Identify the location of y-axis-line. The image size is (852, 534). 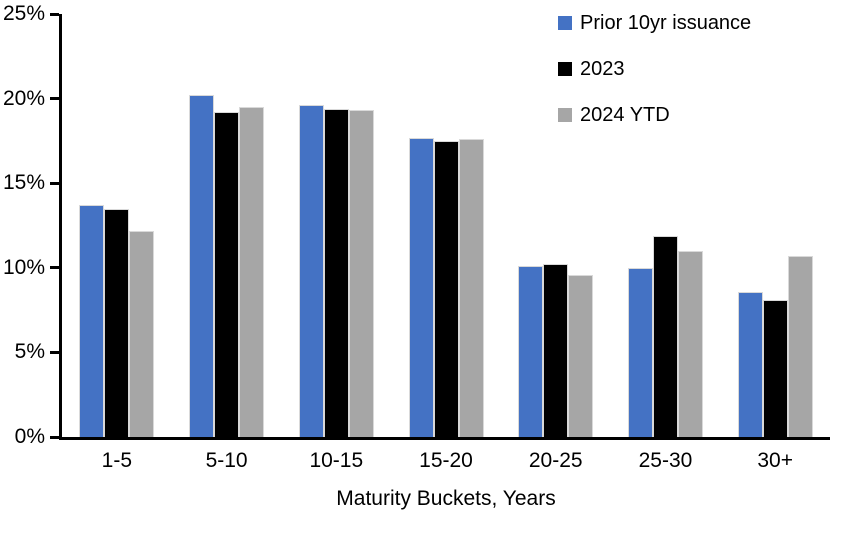
(60, 227).